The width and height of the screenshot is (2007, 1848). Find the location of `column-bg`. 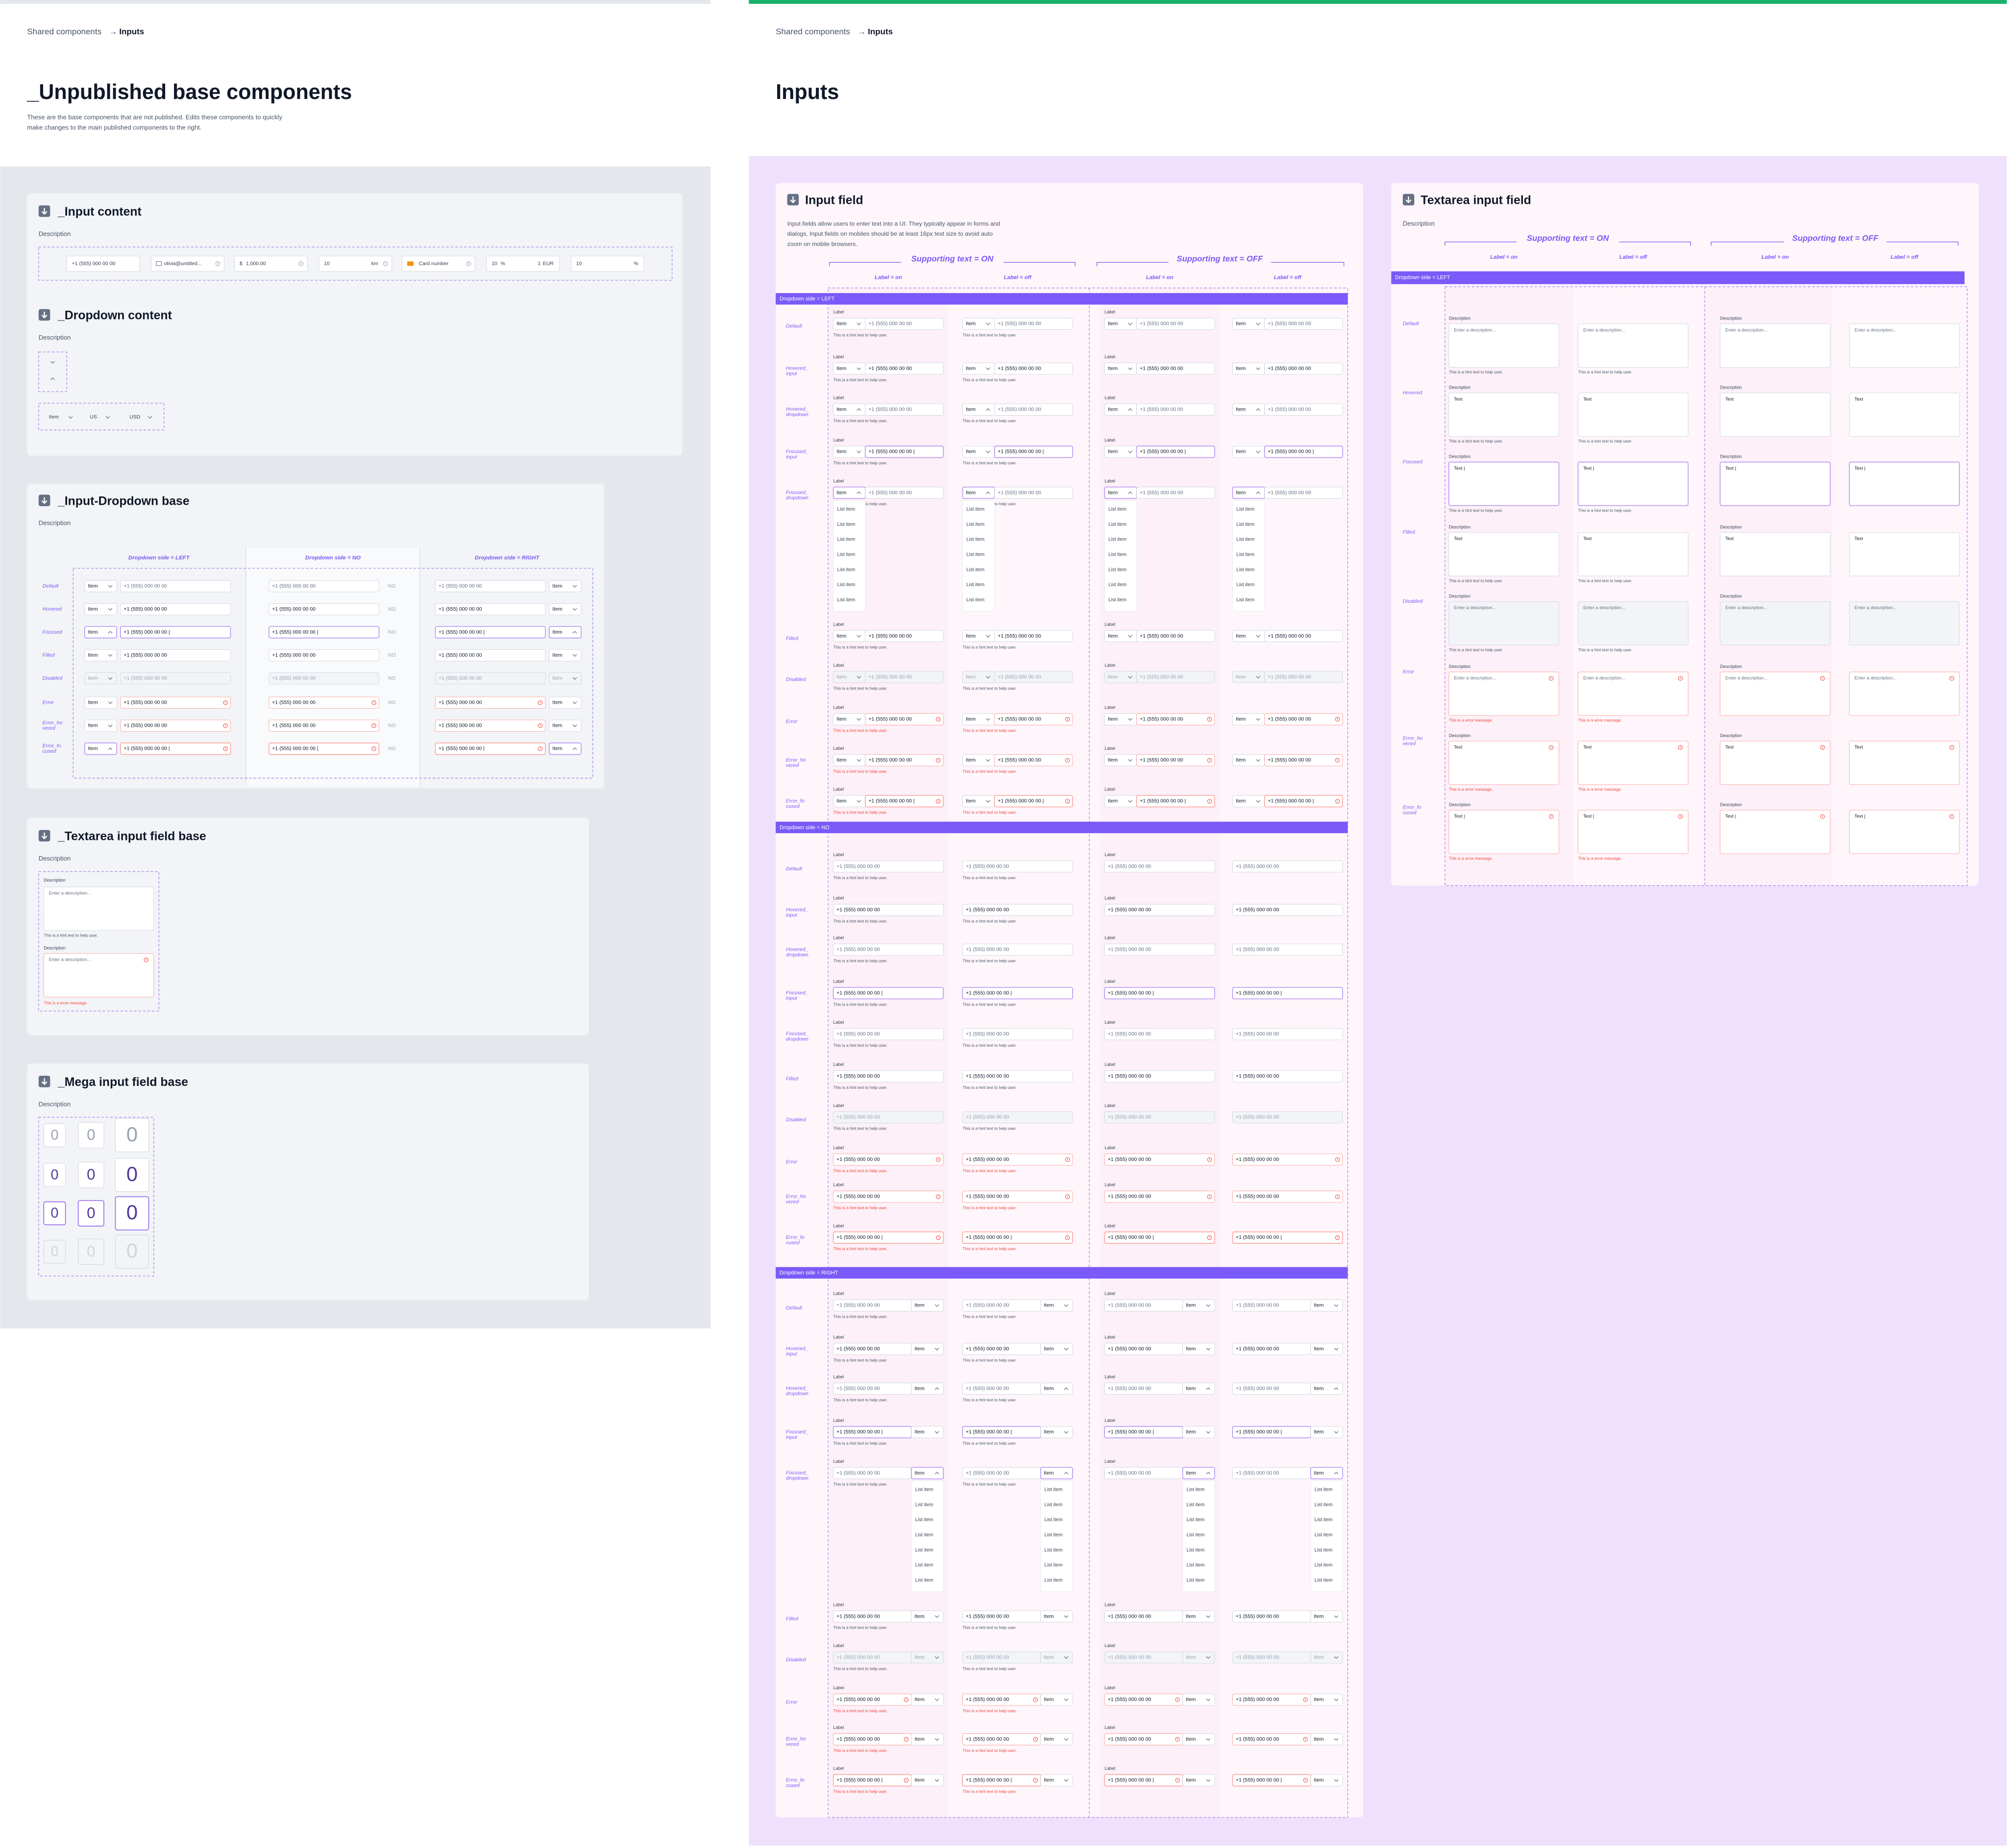

column-bg is located at coordinates (1769, 586).